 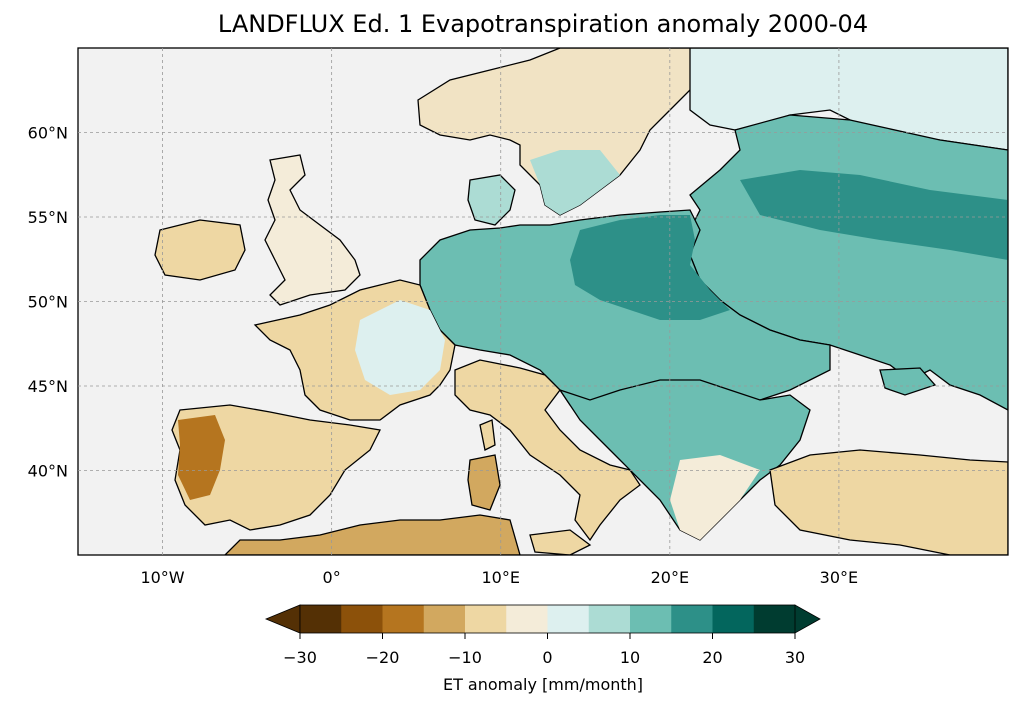 I want to click on colorbar-tick-label: 10, so click(x=630, y=657).